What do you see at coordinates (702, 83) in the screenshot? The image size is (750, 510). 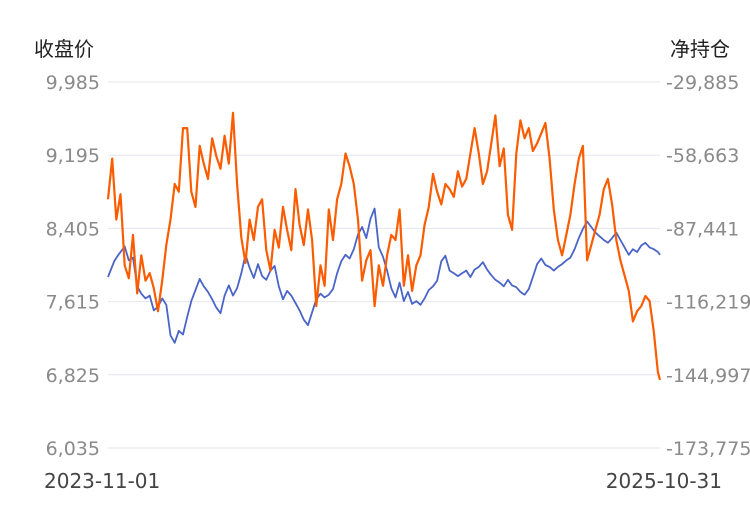 I see `right-tick-label: -29,885` at bounding box center [702, 83].